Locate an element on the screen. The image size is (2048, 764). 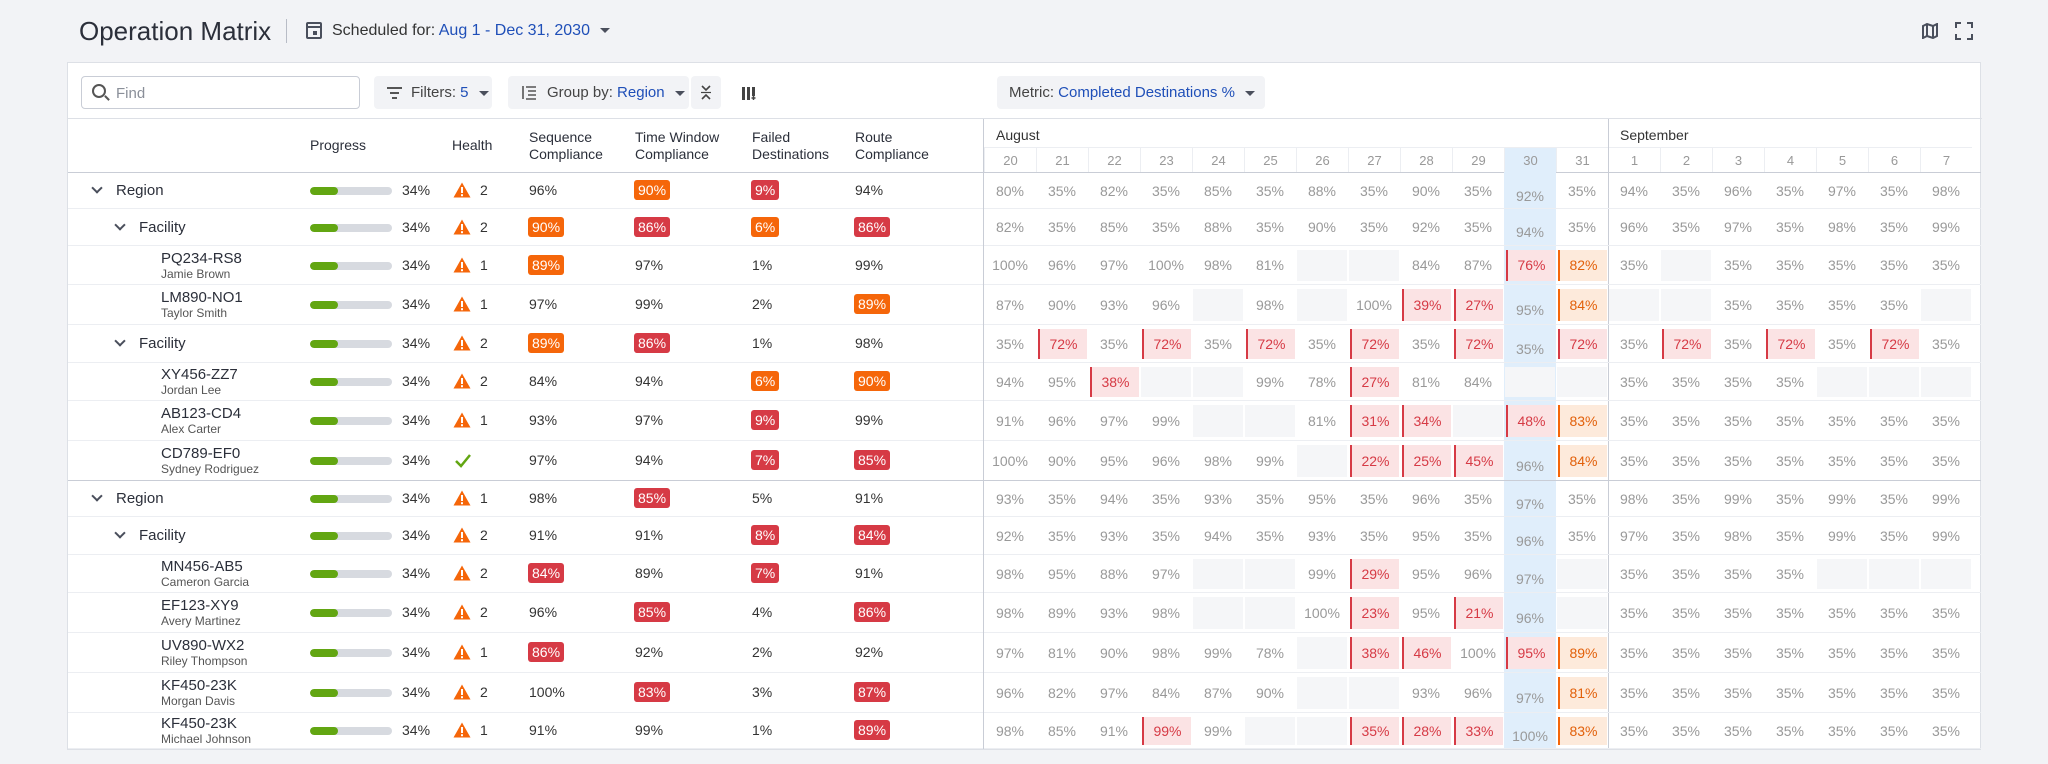
col-sequence-compliance: Sequence Compliance is located at coordinates (566, 145).